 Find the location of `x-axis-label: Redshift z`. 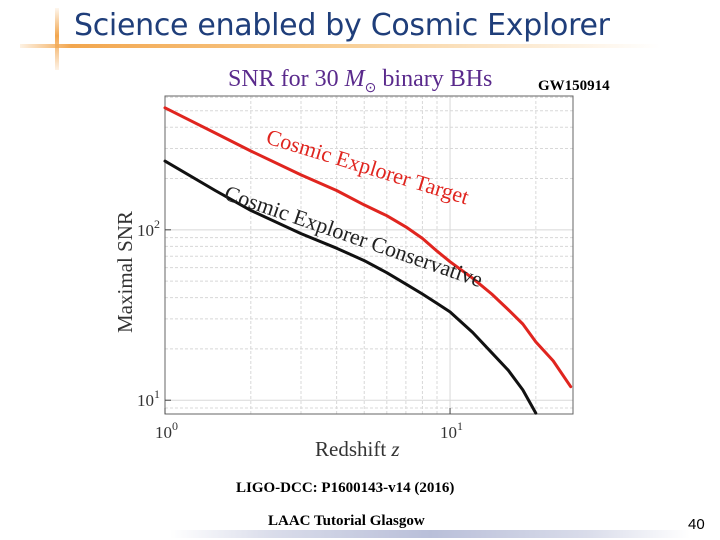

x-axis-label: Redshift z is located at coordinates (357, 449).